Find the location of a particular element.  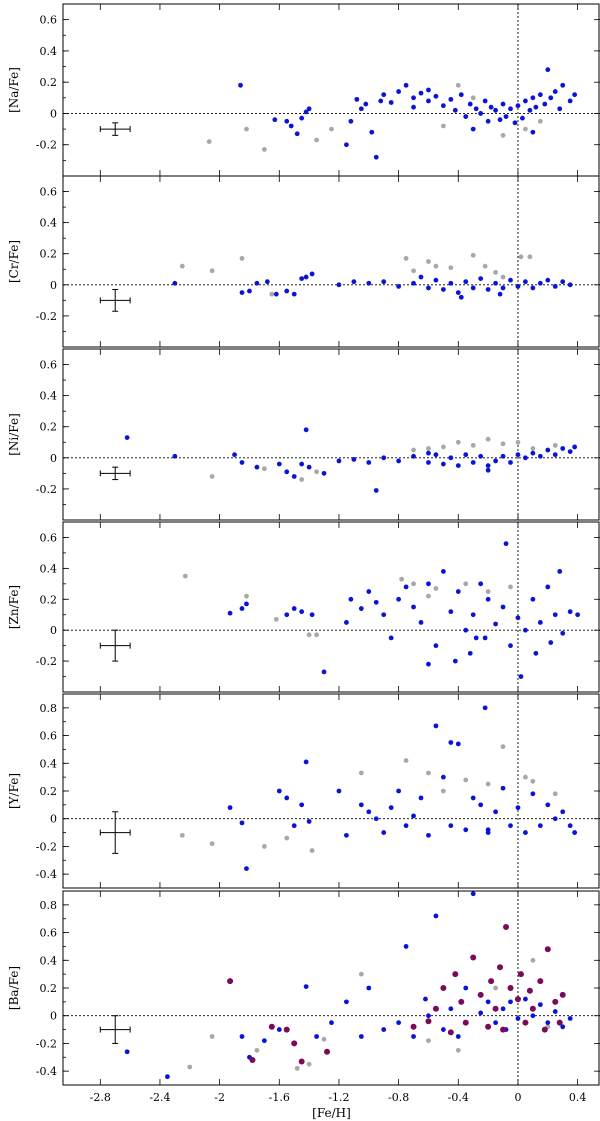

y-tick-label: -0.2 is located at coordinates (46, 145).